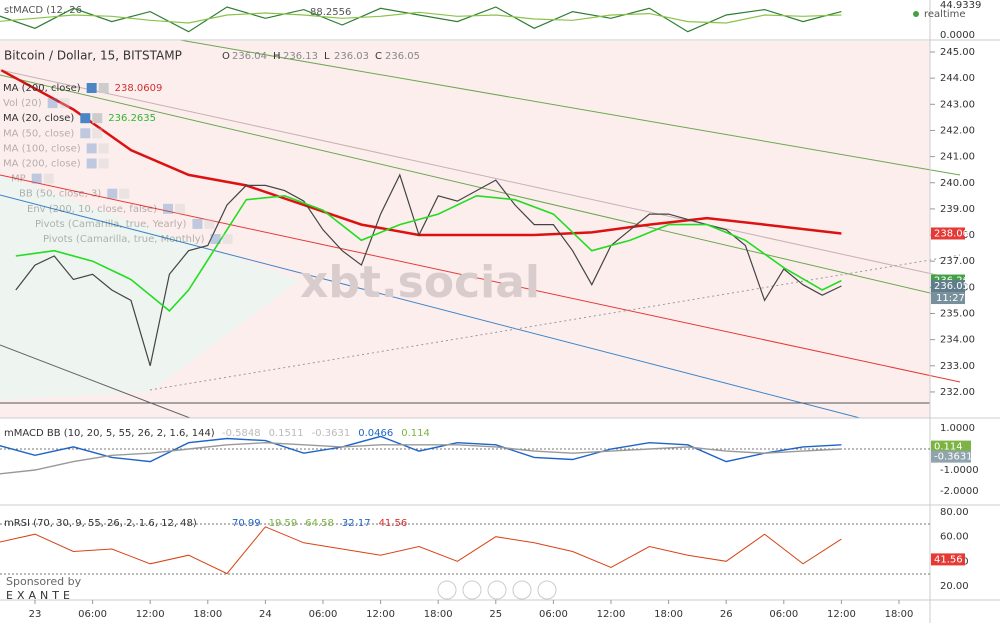 The image size is (1000, 627). Describe the element at coordinates (124, 239) in the screenshot. I see `indicator-name: Pivots (Camarilla, true, Monthly)` at that location.